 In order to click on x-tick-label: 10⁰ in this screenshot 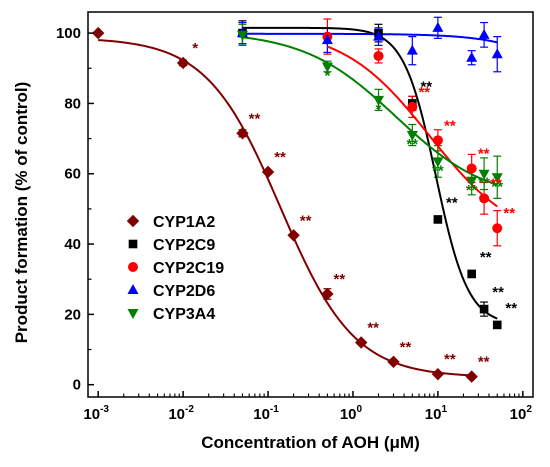, I will do `click(351, 413)`.